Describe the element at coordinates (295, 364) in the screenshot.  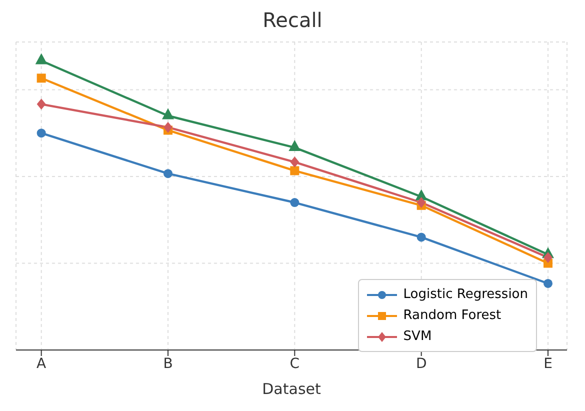
I see `x-tick-label: C` at that location.